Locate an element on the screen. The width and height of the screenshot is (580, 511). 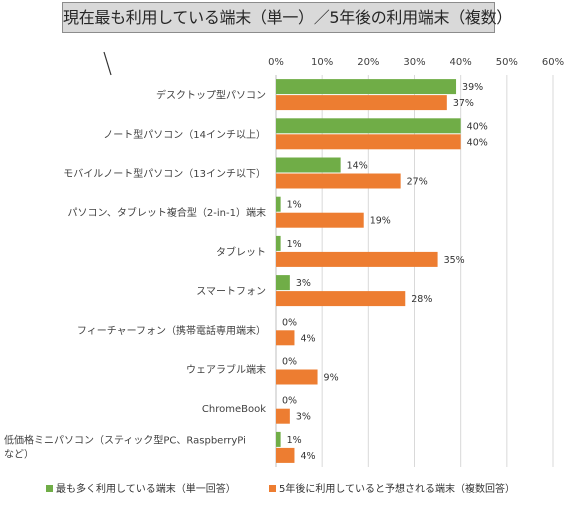
x-tick-label: 50% is located at coordinates (507, 62).